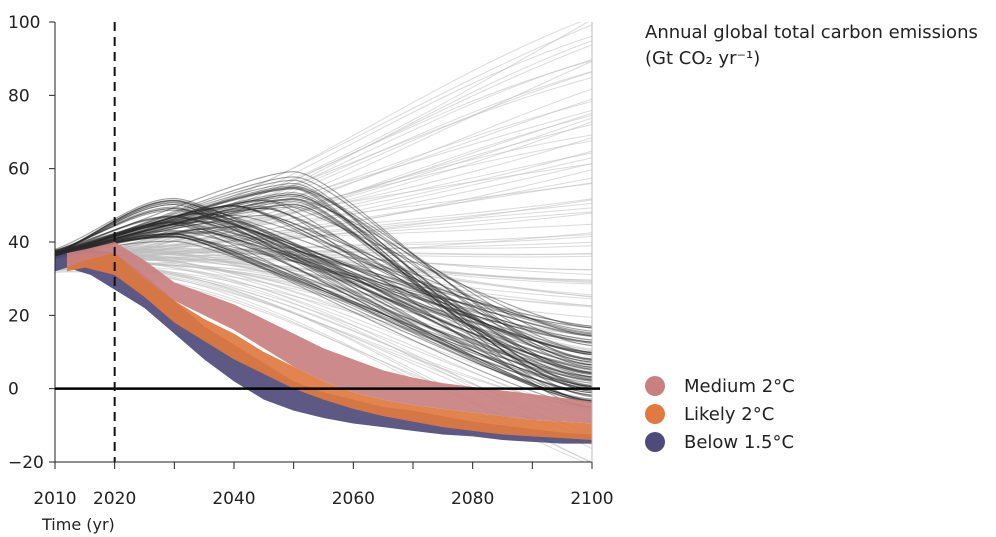 The image size is (996, 537). What do you see at coordinates (703, 58) in the screenshot?
I see `chart-title-unit: (Gt CO₂ yr⁻¹)` at bounding box center [703, 58].